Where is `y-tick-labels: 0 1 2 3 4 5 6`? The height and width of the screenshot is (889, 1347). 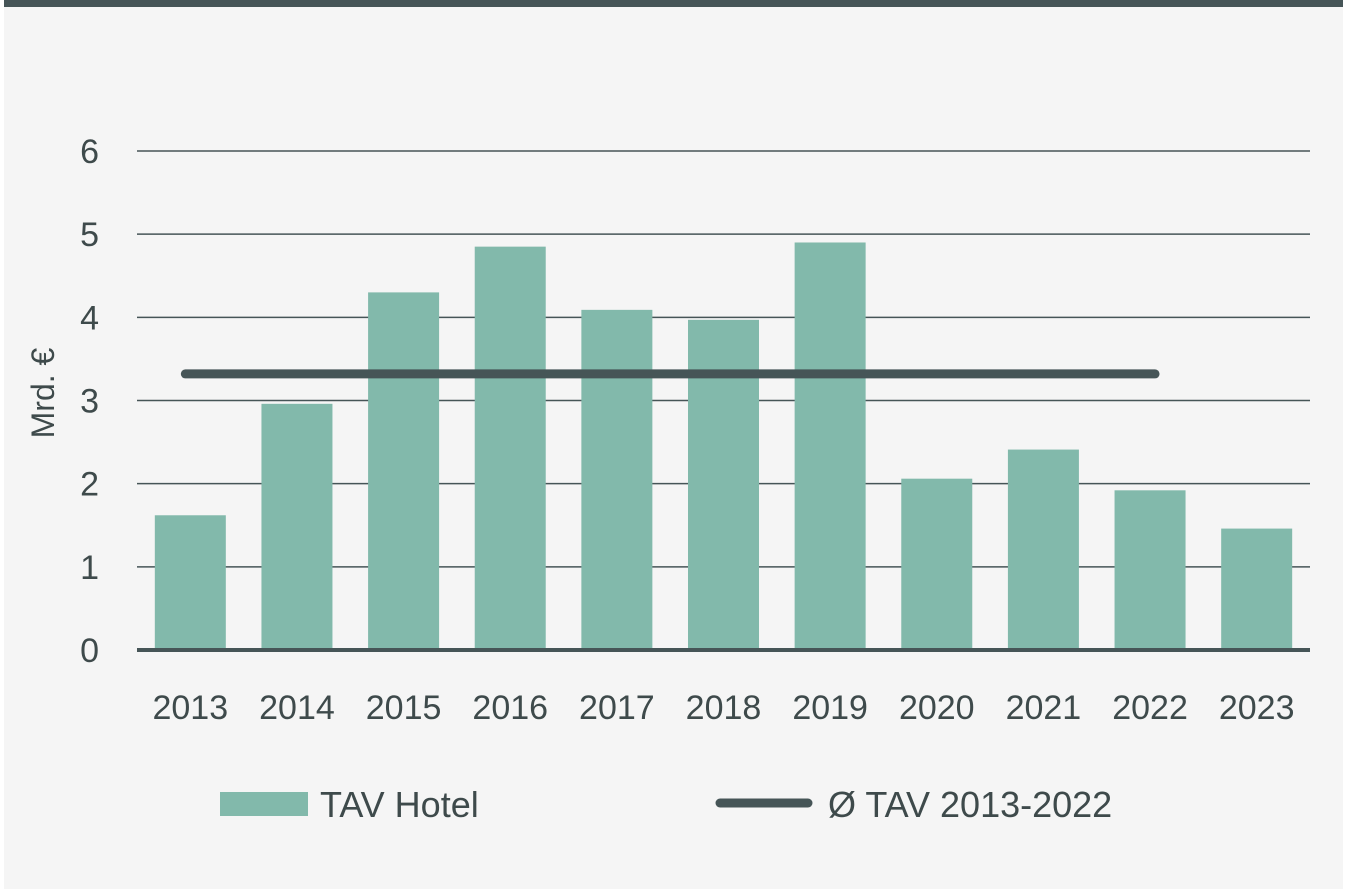
y-tick-labels: 0 1 2 3 4 5 6 is located at coordinates (89, 401).